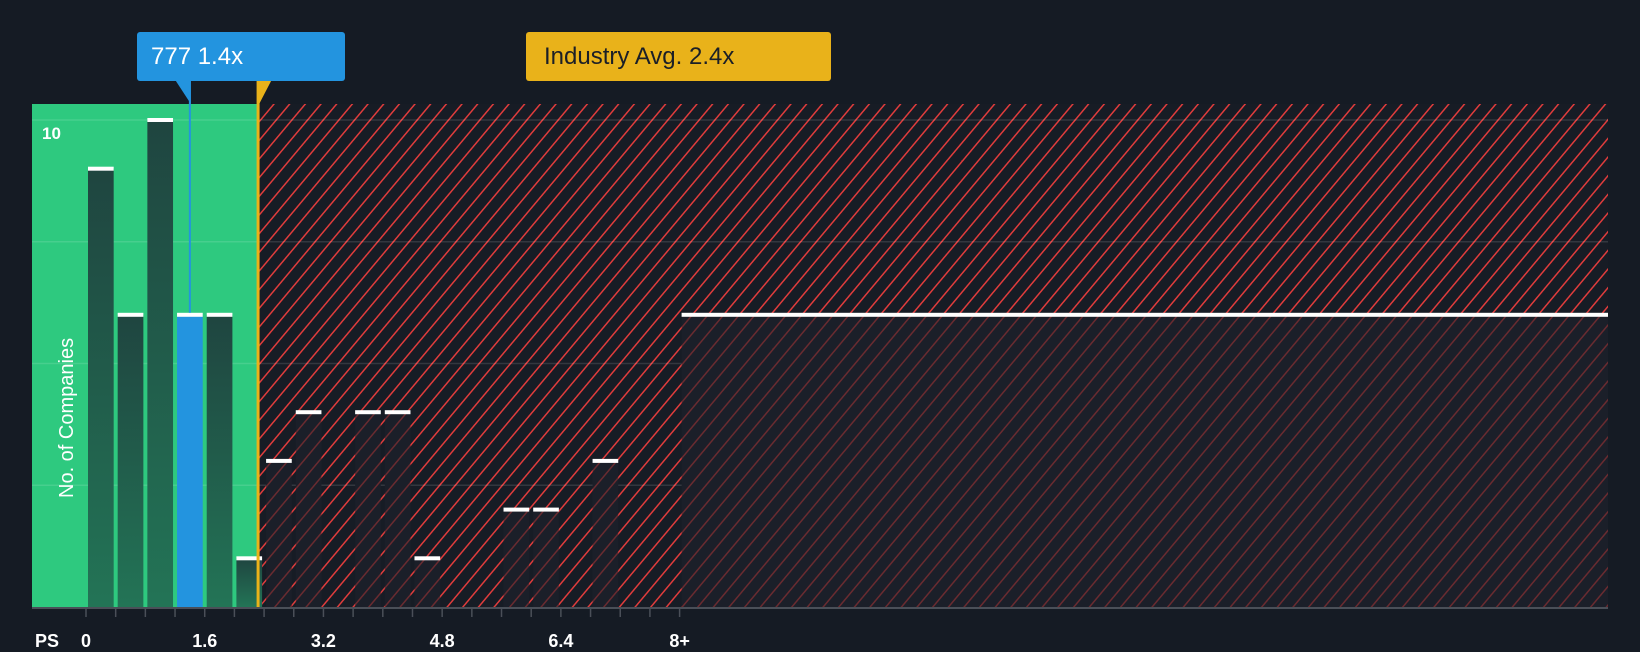 This screenshot has width=1640, height=652. What do you see at coordinates (67, 417) in the screenshot?
I see `y-axis-title: No. of Companies` at bounding box center [67, 417].